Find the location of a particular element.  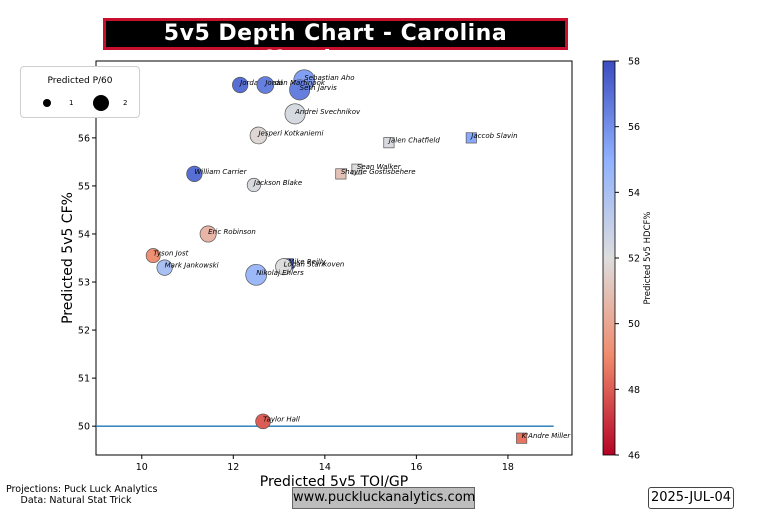

data-credit: Data: Natural Stat Trick is located at coordinates (76, 500).